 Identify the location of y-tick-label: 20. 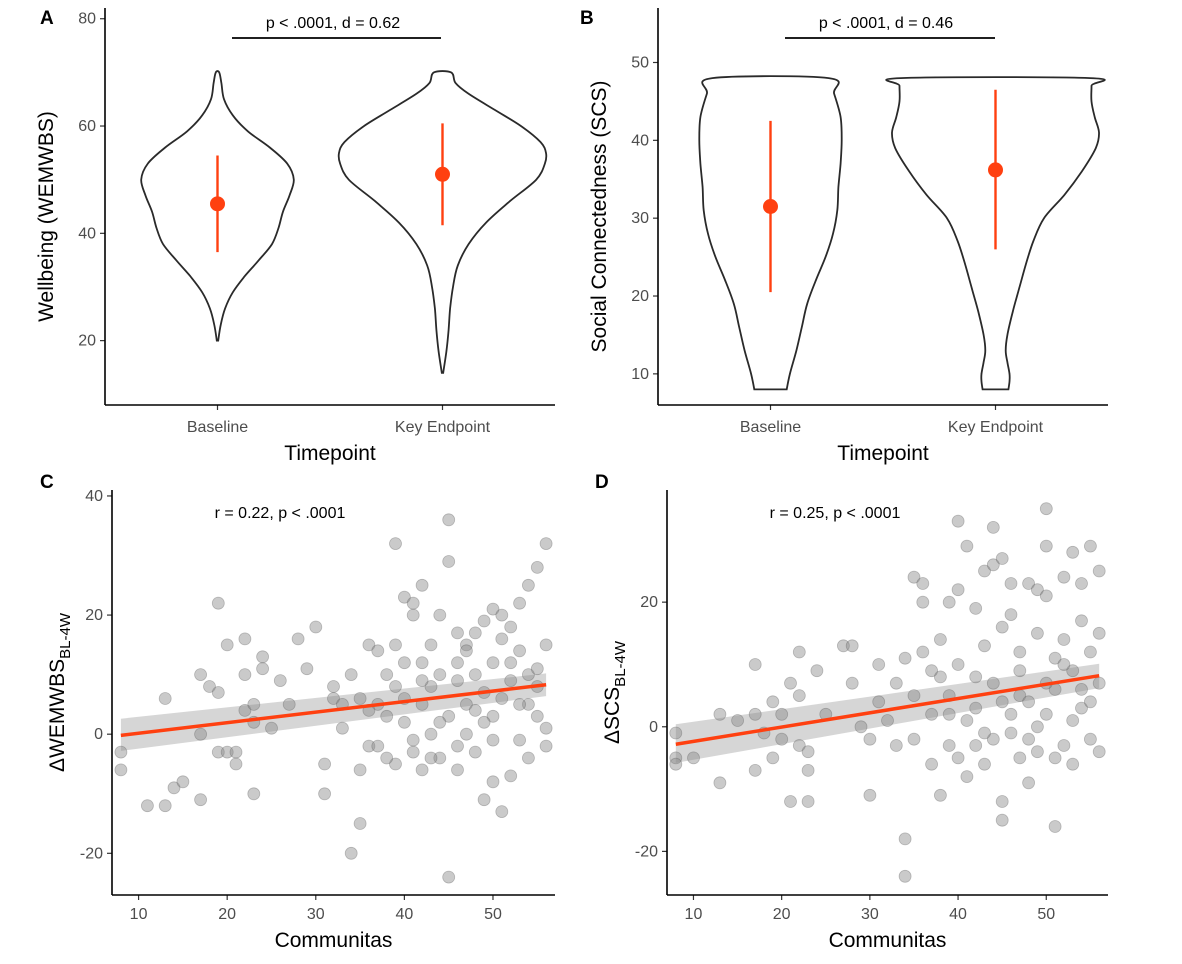
(640, 296).